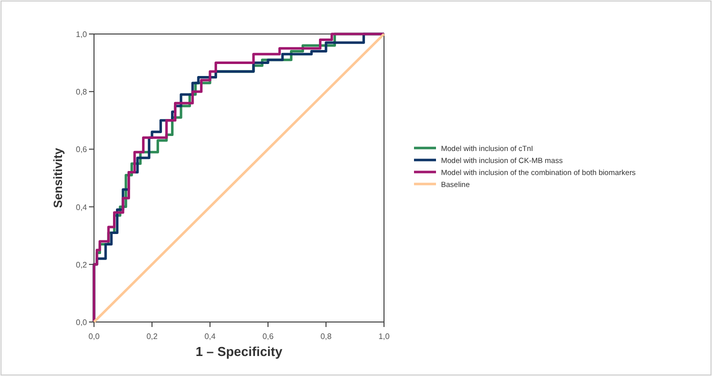 The width and height of the screenshot is (712, 376). What do you see at coordinates (384, 336) in the screenshot?
I see `x-tick-label: 1,0` at bounding box center [384, 336].